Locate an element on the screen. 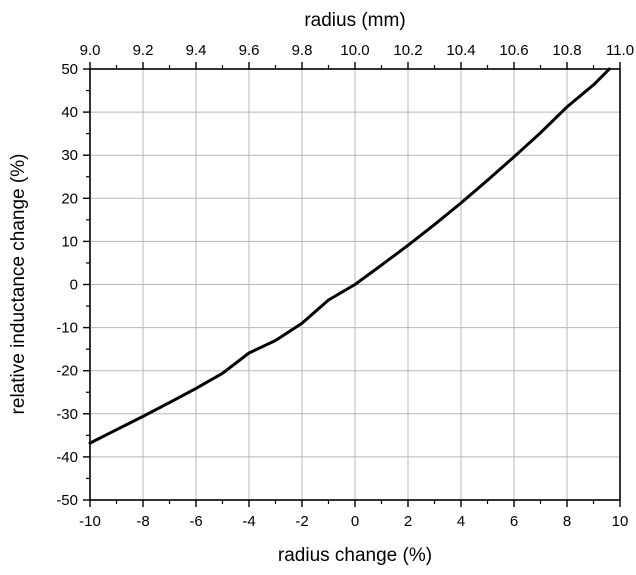 The image size is (636, 575). y-axis-title: relative inductance change (%) is located at coordinates (18, 284).